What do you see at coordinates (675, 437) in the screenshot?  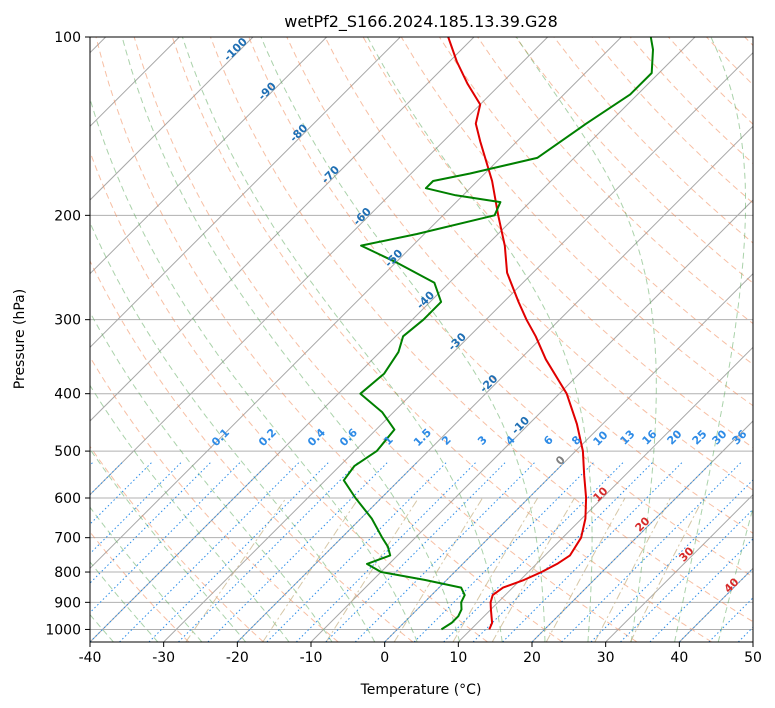 I see `mixing-ratio-label: 20` at bounding box center [675, 437].